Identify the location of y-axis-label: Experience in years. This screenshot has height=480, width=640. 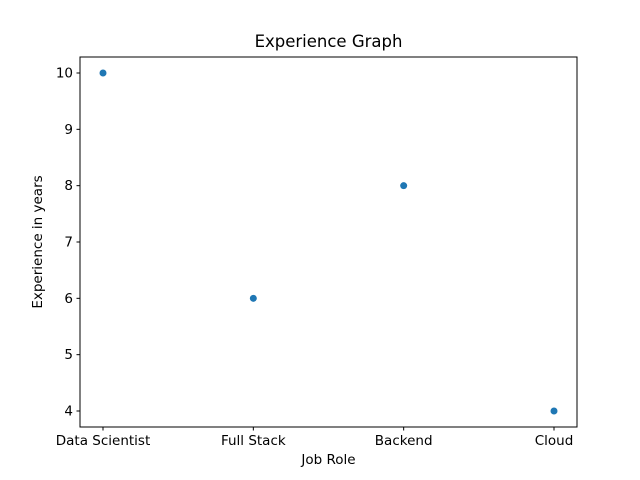
(38, 242).